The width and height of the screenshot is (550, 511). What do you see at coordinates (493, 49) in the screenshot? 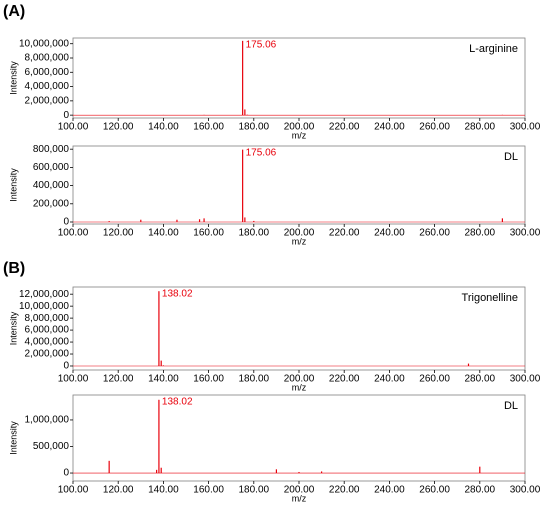
I see `sample-name: L-arginine` at bounding box center [493, 49].